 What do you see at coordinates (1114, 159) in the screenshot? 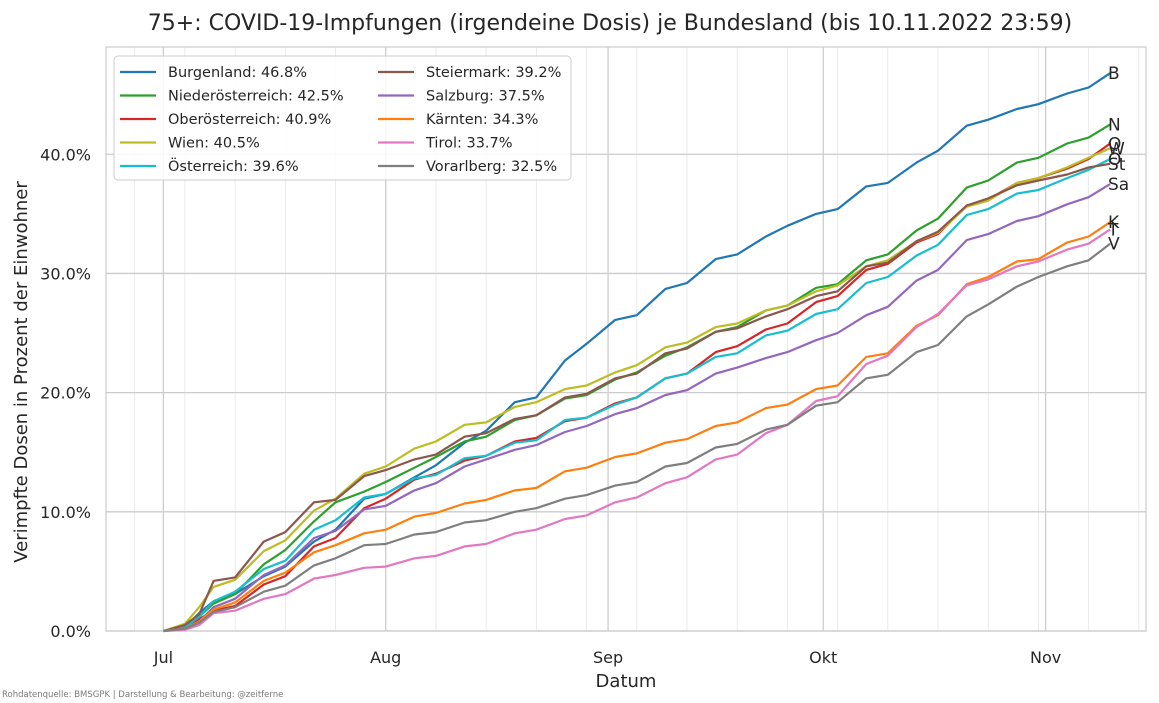
I see `series-end-label: Ö` at bounding box center [1114, 159].